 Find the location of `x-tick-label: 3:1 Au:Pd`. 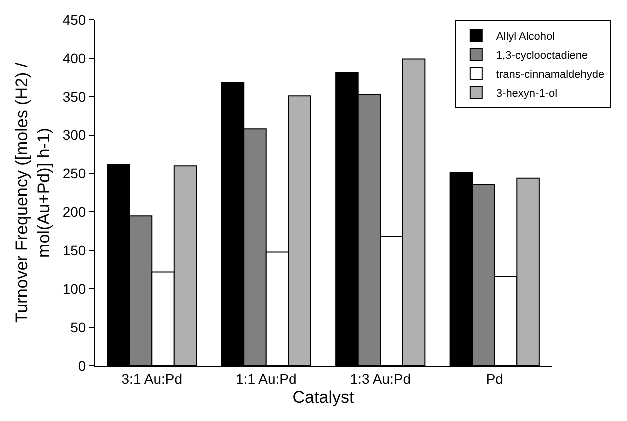

x-tick-label: 3:1 Au:Pd is located at coordinates (152, 378).